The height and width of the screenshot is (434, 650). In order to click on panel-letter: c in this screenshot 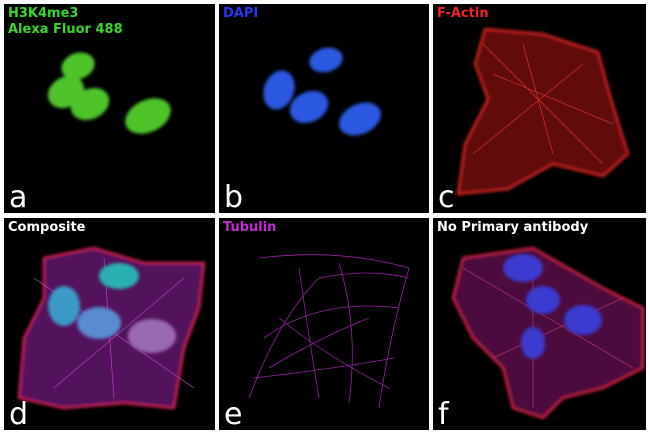, I will do `click(446, 197)`.